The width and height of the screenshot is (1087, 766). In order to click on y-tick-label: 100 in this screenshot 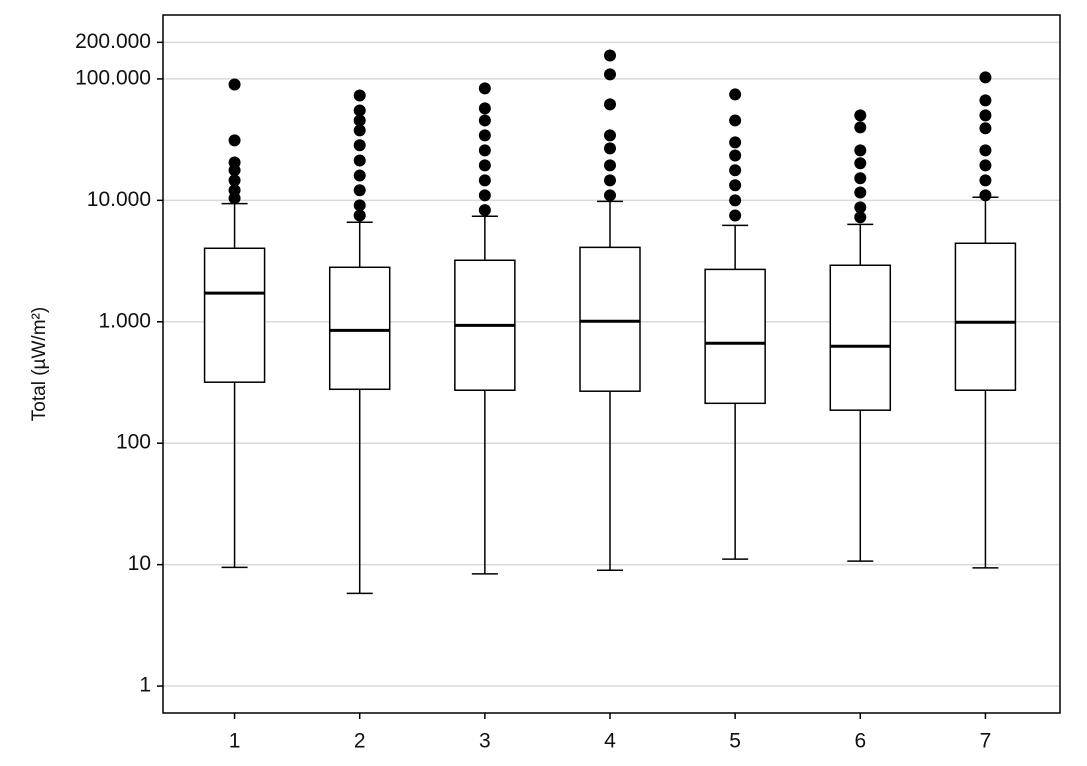, I will do `click(133, 442)`.